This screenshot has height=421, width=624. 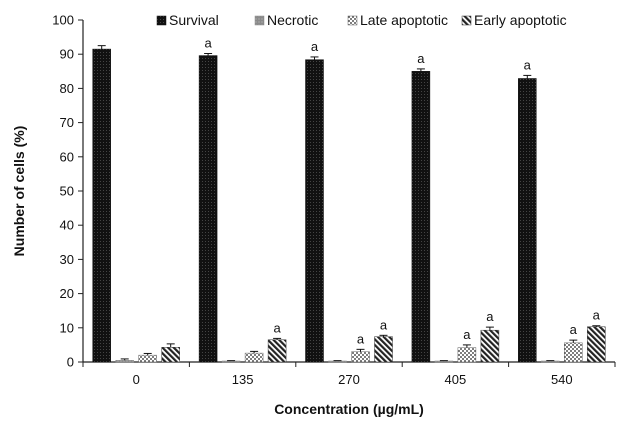 I want to click on y-tick-label: 50, so click(x=67, y=191).